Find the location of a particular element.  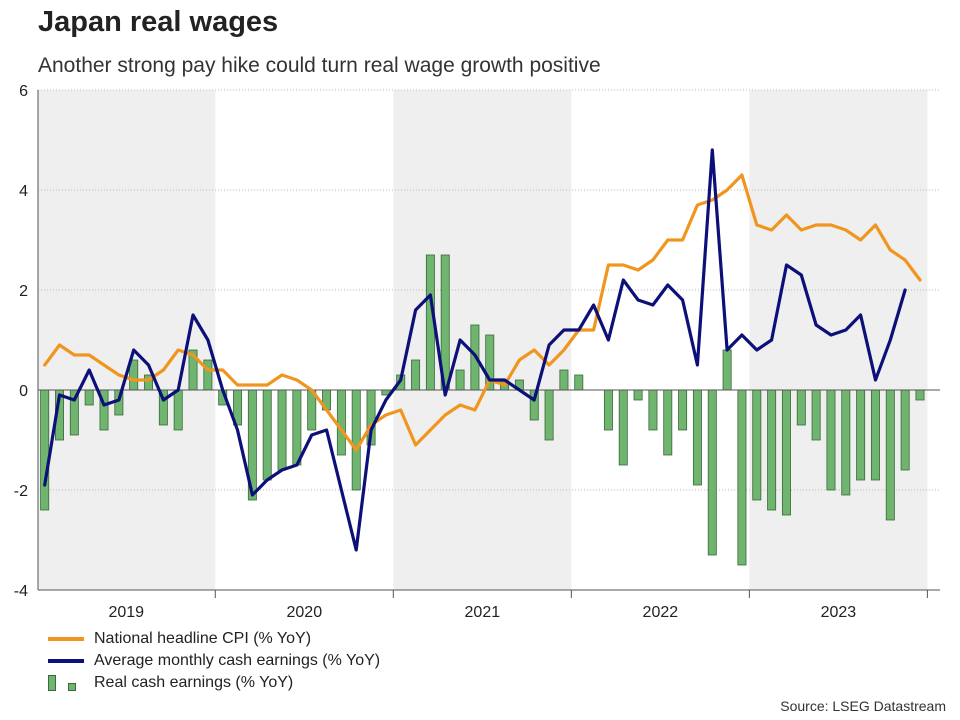

year-band-2019 is located at coordinates (127, 340).